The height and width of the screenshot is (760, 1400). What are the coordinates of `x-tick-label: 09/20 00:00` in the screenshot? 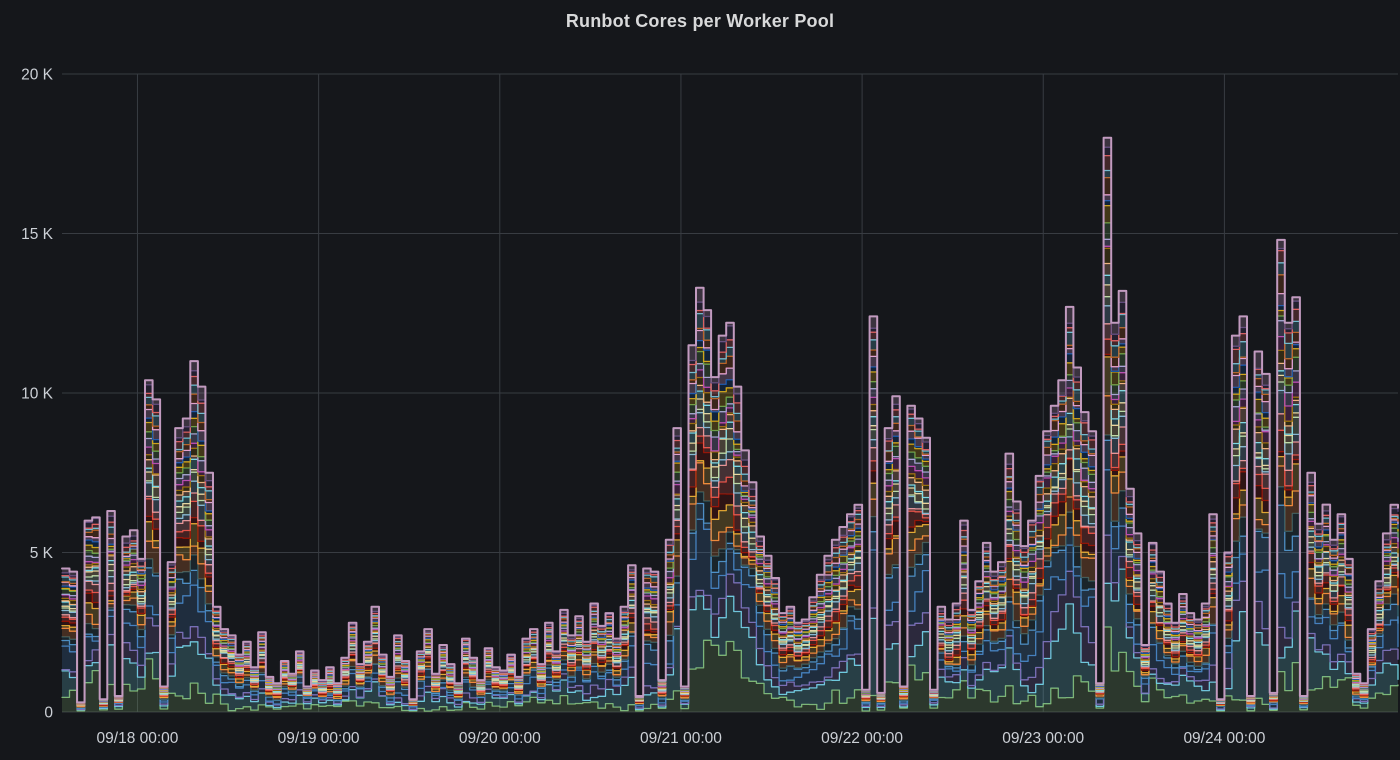 It's located at (500, 738).